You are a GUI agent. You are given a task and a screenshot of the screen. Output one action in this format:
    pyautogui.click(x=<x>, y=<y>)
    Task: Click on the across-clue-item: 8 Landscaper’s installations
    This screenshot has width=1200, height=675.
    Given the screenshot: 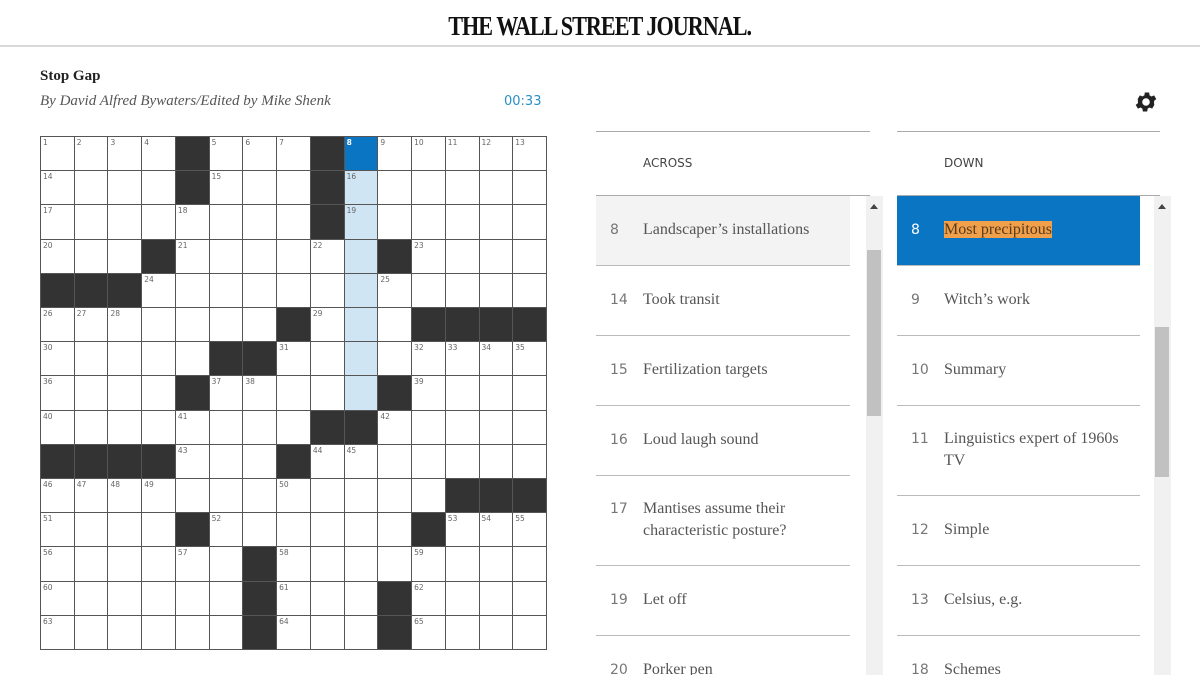 What is the action you would take?
    pyautogui.click(x=723, y=231)
    